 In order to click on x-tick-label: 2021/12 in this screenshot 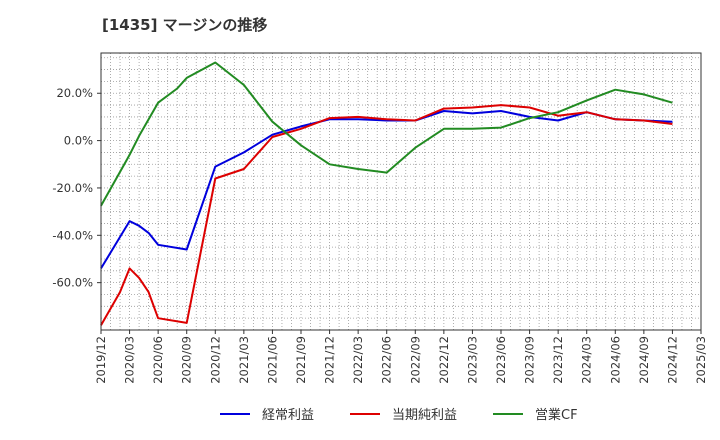, I will do `click(330, 360)`.